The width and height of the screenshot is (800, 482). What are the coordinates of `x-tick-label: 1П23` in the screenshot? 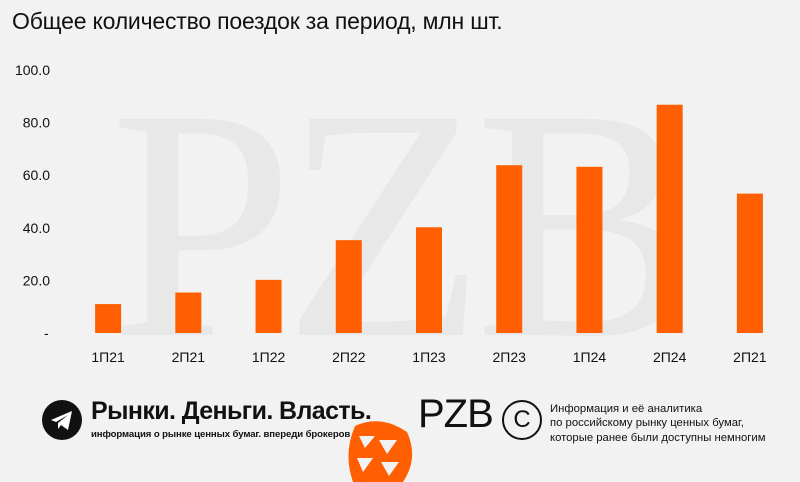 It's located at (429, 357).